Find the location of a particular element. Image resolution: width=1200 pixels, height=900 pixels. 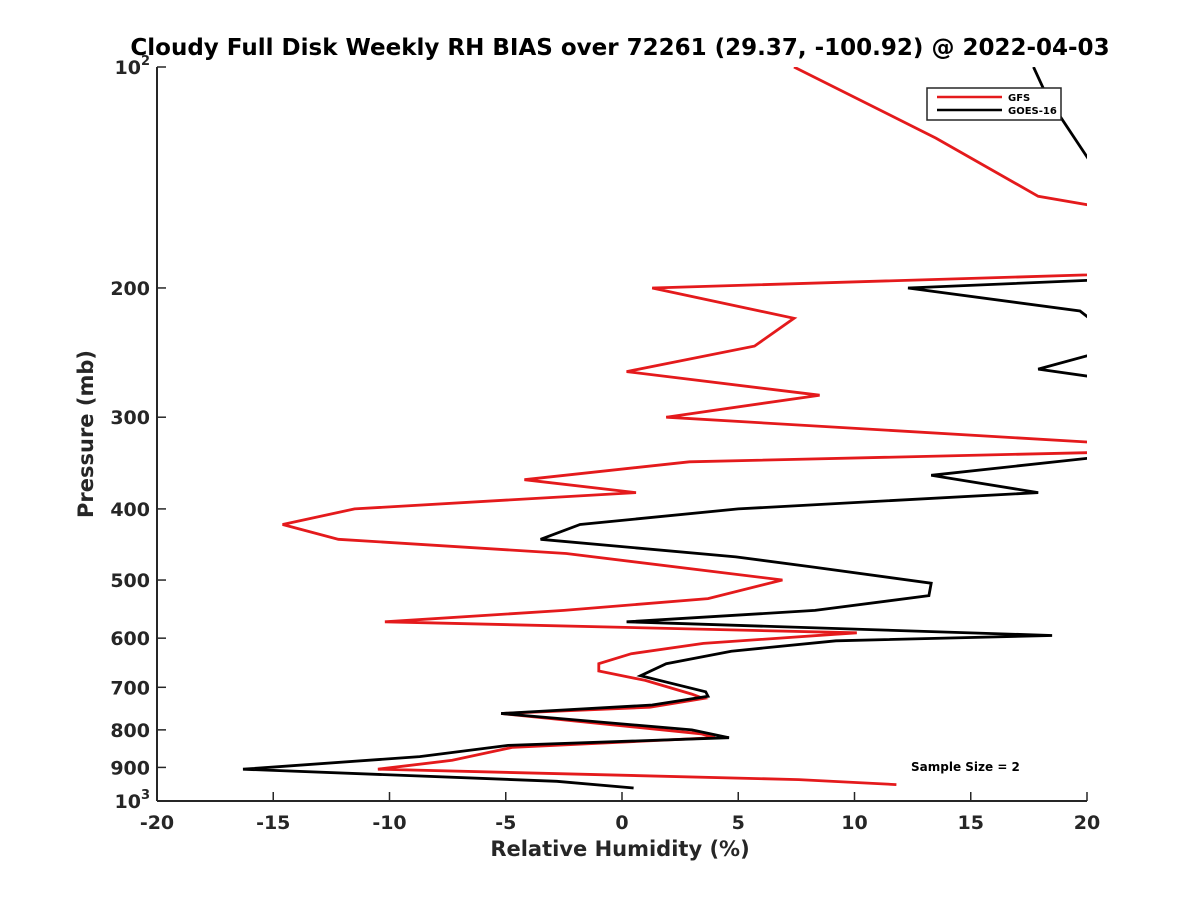

y-tick-label: 700 is located at coordinates (130, 688).